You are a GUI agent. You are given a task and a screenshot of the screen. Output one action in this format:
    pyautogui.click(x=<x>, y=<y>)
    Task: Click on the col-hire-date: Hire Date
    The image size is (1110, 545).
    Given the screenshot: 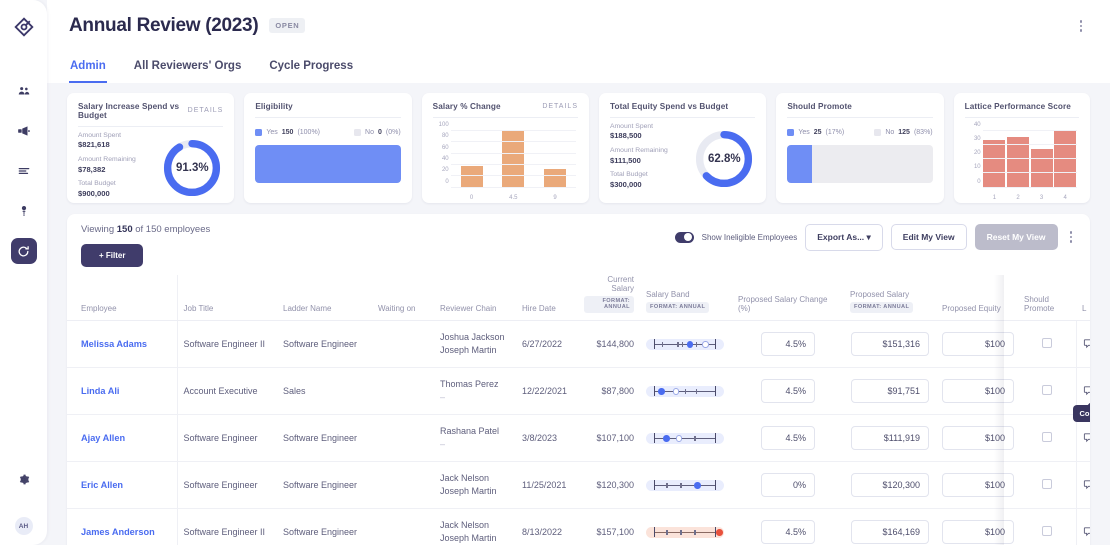 What is the action you would take?
    pyautogui.click(x=547, y=297)
    